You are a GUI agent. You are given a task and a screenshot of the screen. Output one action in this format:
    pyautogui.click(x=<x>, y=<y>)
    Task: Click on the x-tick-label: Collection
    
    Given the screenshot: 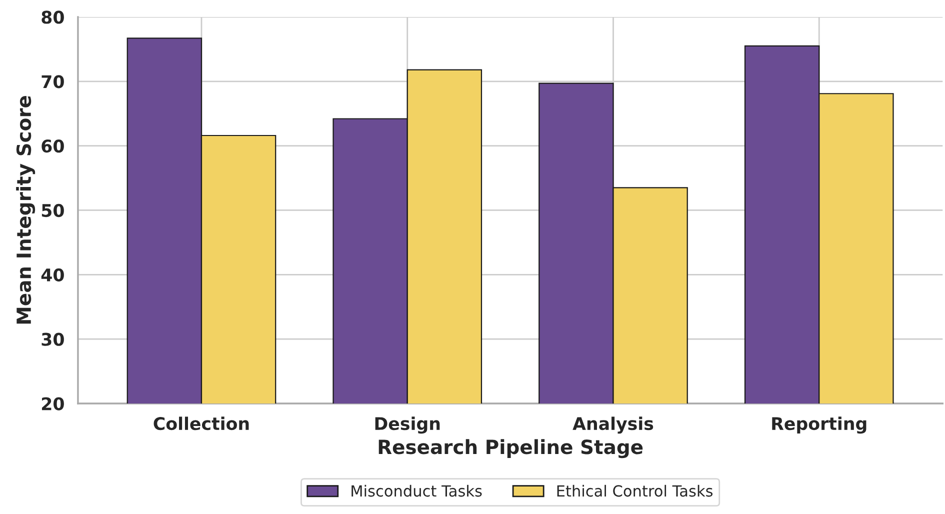 What is the action you would take?
    pyautogui.click(x=201, y=423)
    